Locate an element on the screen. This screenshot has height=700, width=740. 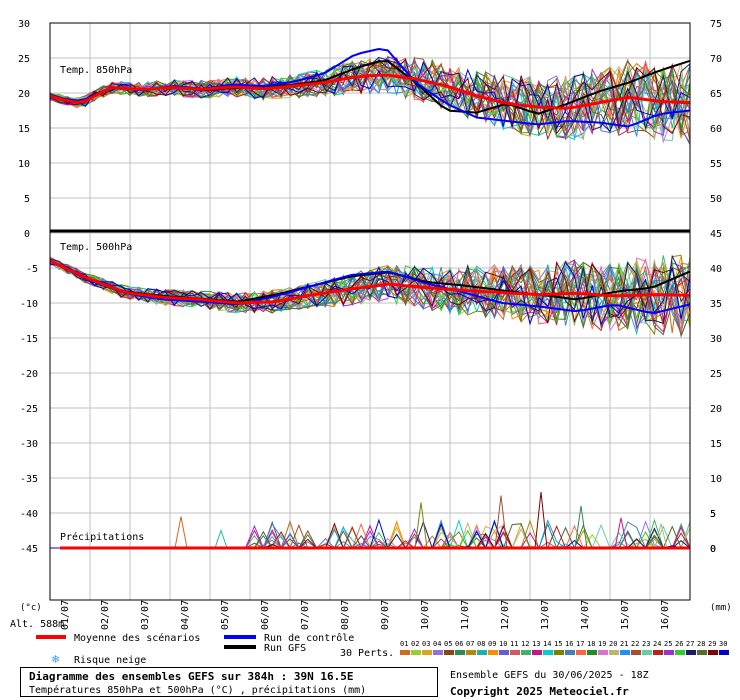
x-date-label: 05/07 is located at coordinates (225, 615).